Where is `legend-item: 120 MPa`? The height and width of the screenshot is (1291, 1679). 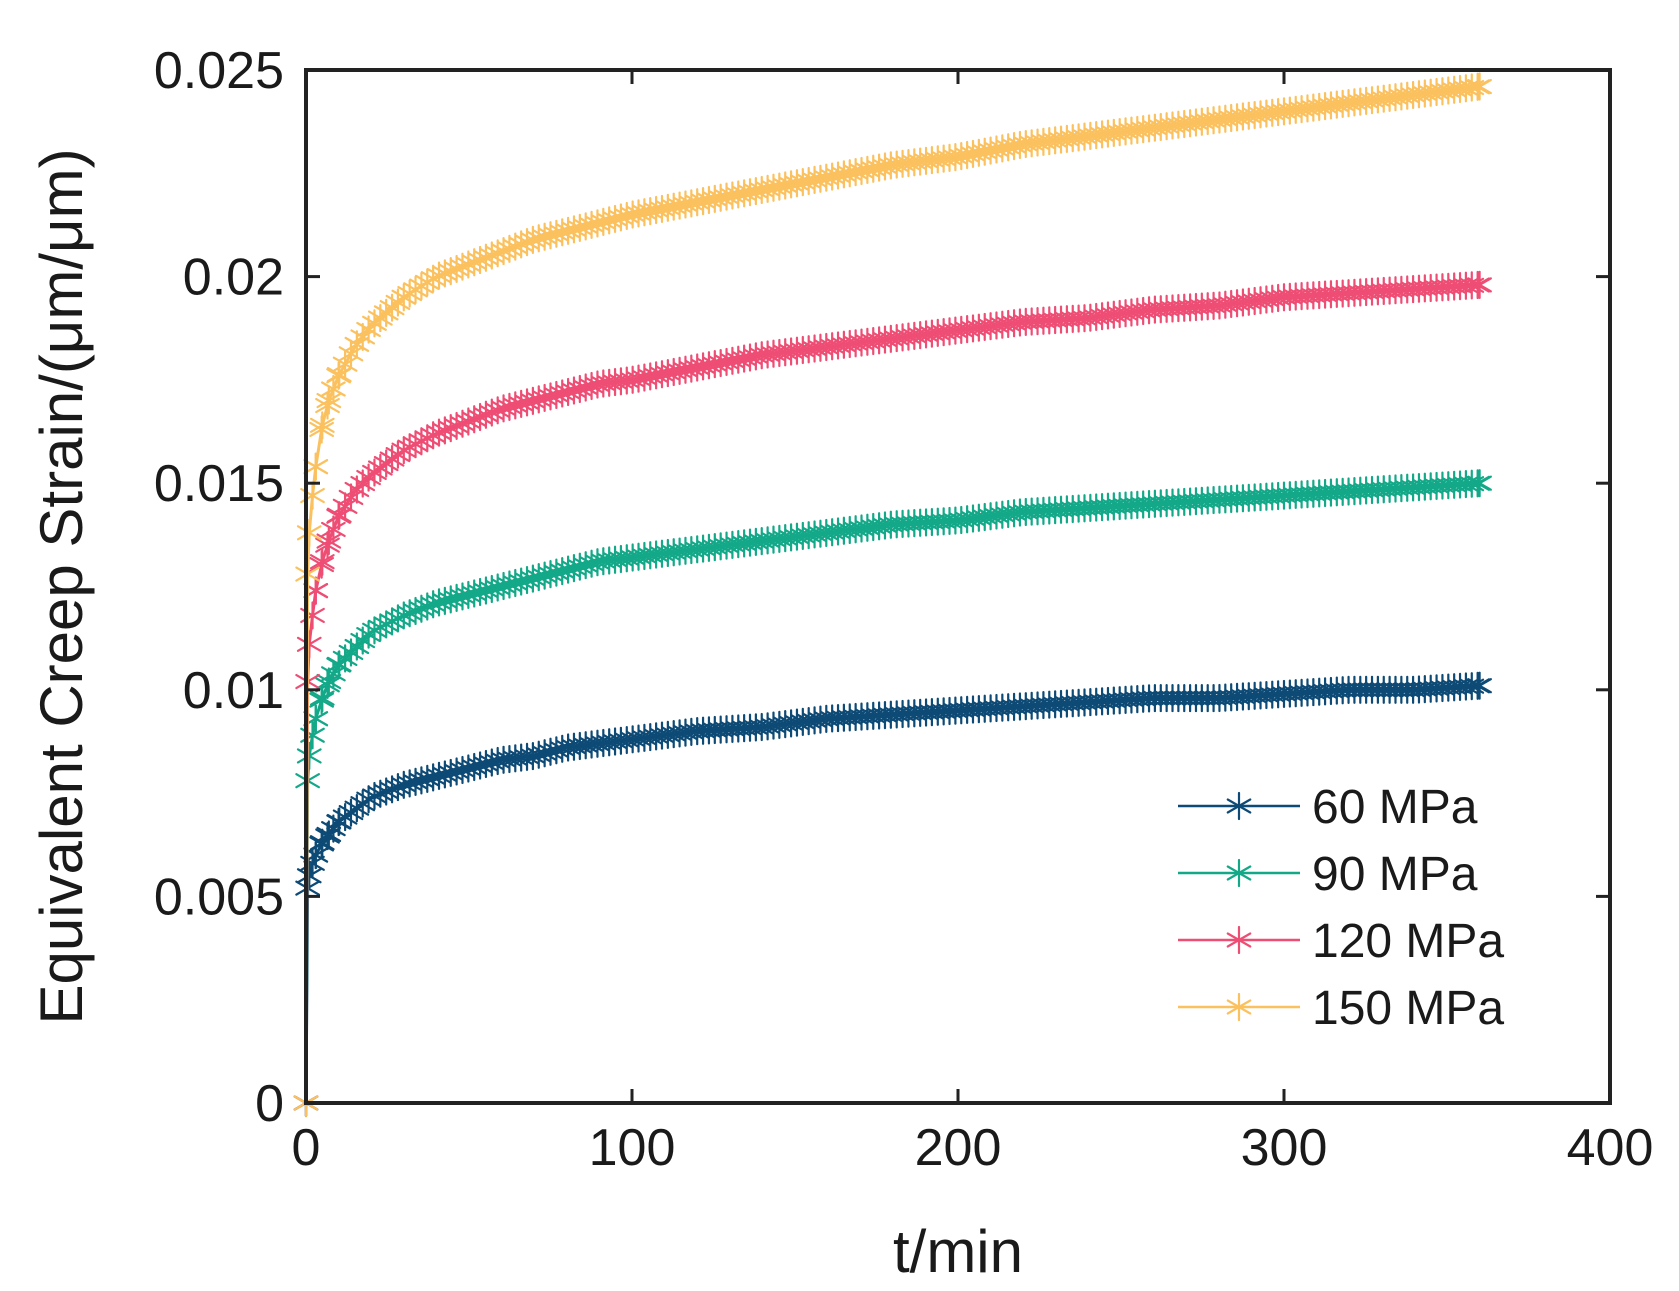 legend-item: 120 MPa is located at coordinates (1341, 941).